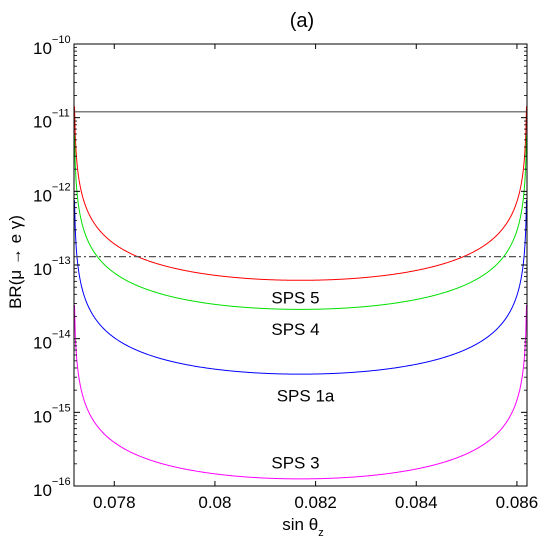  I want to click on y-tick-label: 10−16, so click(52, 488).